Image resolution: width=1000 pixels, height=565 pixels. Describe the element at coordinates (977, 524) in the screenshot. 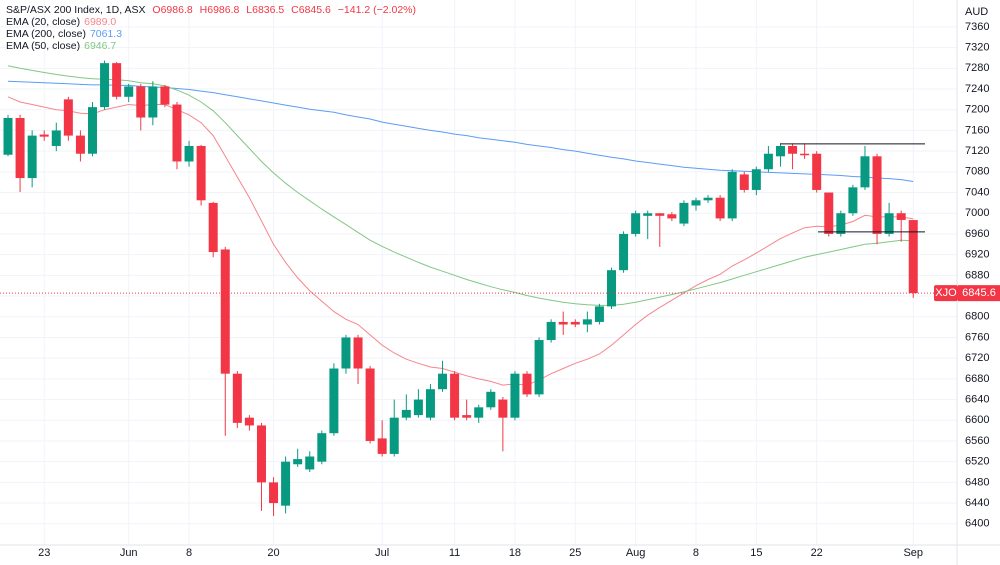

I see `y-tick-label: 6400` at that location.